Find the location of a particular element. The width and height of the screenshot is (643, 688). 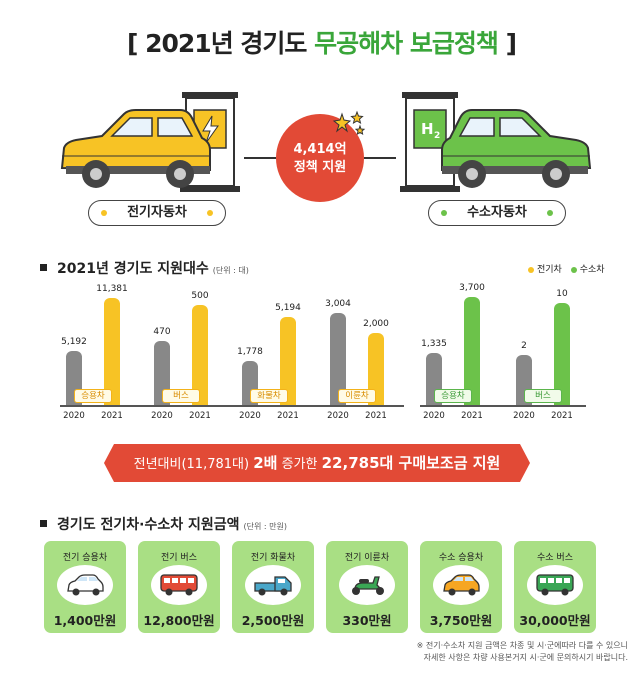

orange-car-icon is located at coordinates (461, 585).